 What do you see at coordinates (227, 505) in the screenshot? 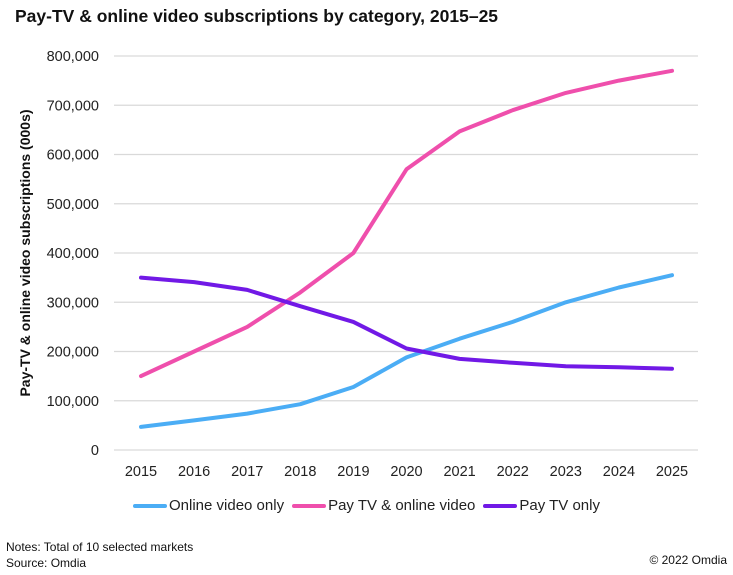
I see `legend-label: Online video only` at bounding box center [227, 505].